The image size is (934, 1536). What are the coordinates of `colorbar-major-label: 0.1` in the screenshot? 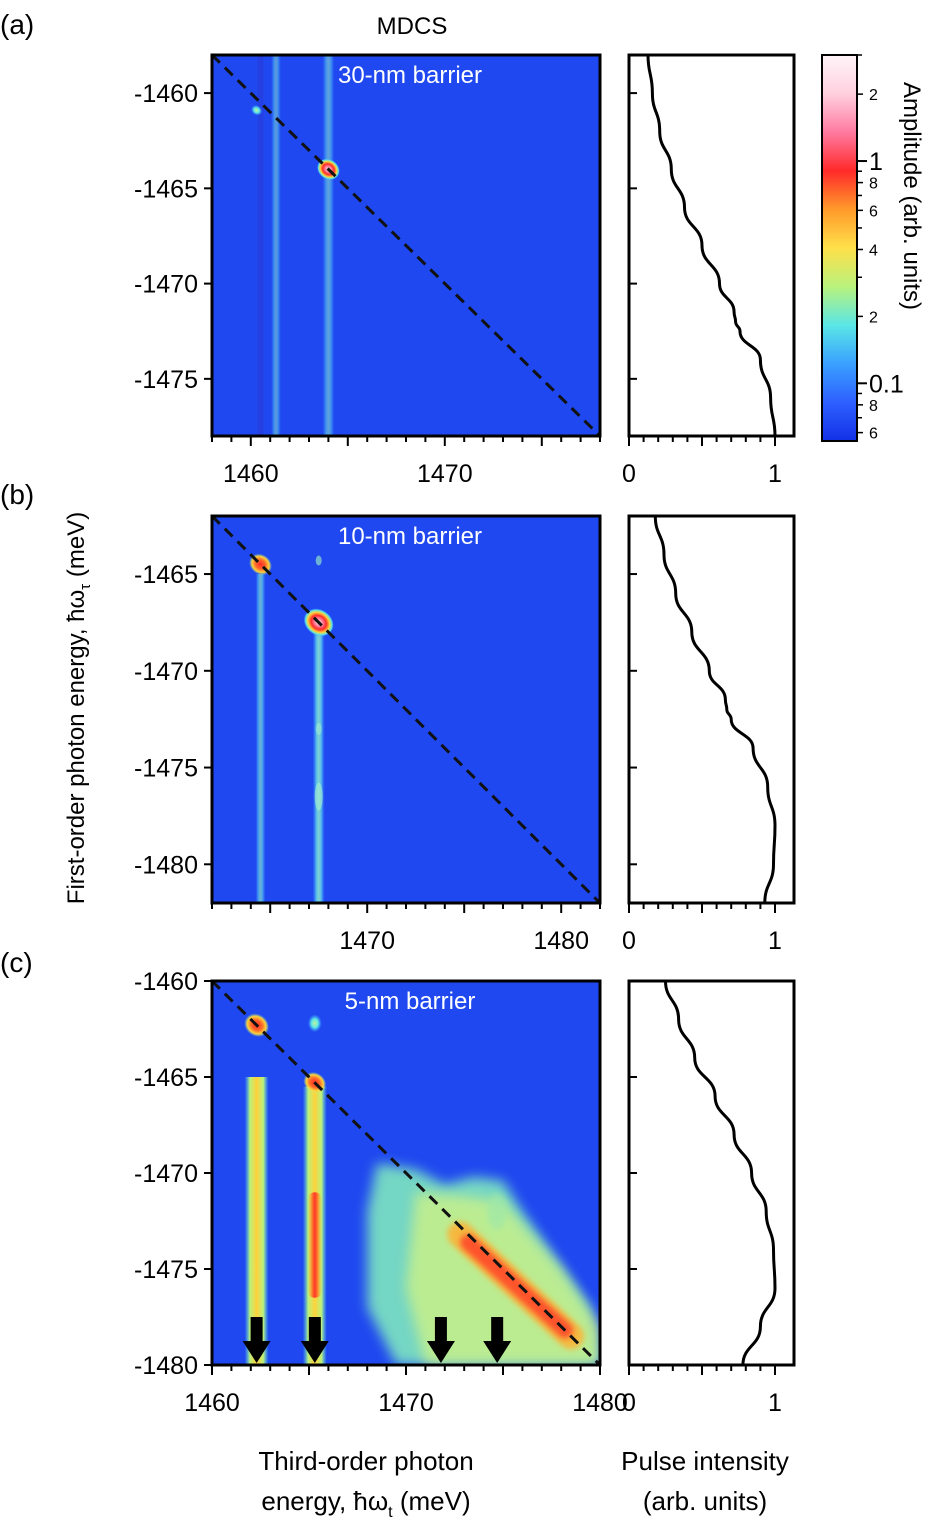 It's located at (886, 384).